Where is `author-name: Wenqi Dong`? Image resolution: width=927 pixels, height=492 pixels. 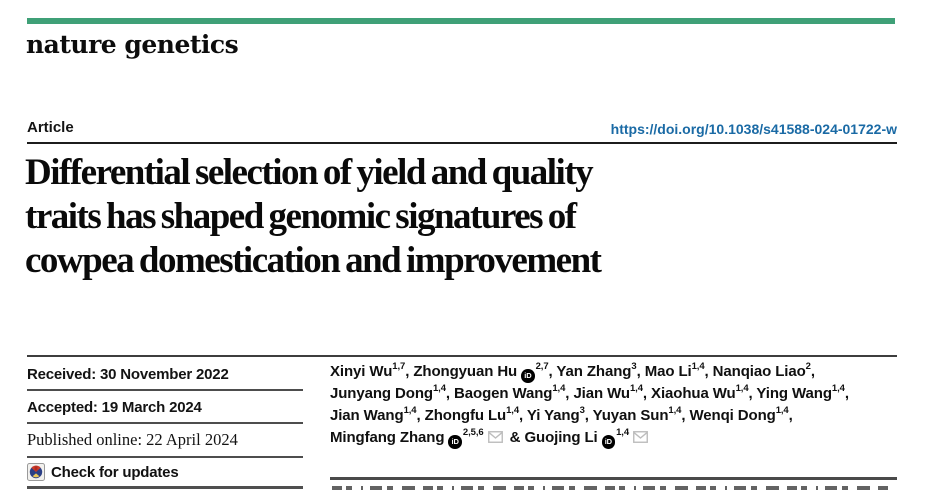
author-name: Wenqi Dong is located at coordinates (732, 415).